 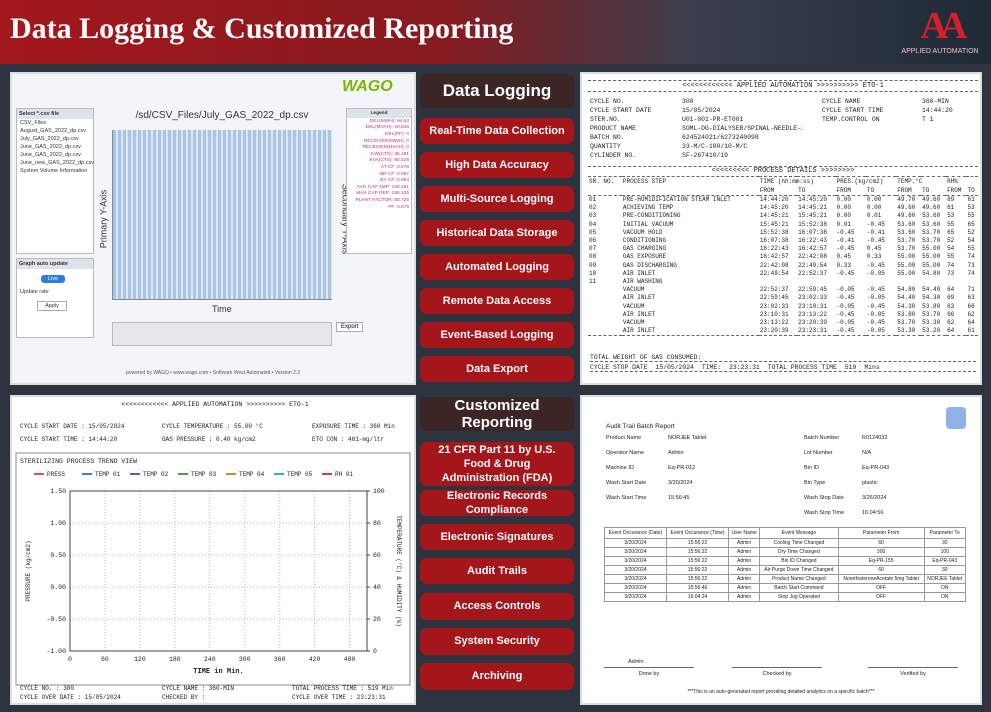 What do you see at coordinates (867, 453) in the screenshot?
I see `field-value: N/A` at bounding box center [867, 453].